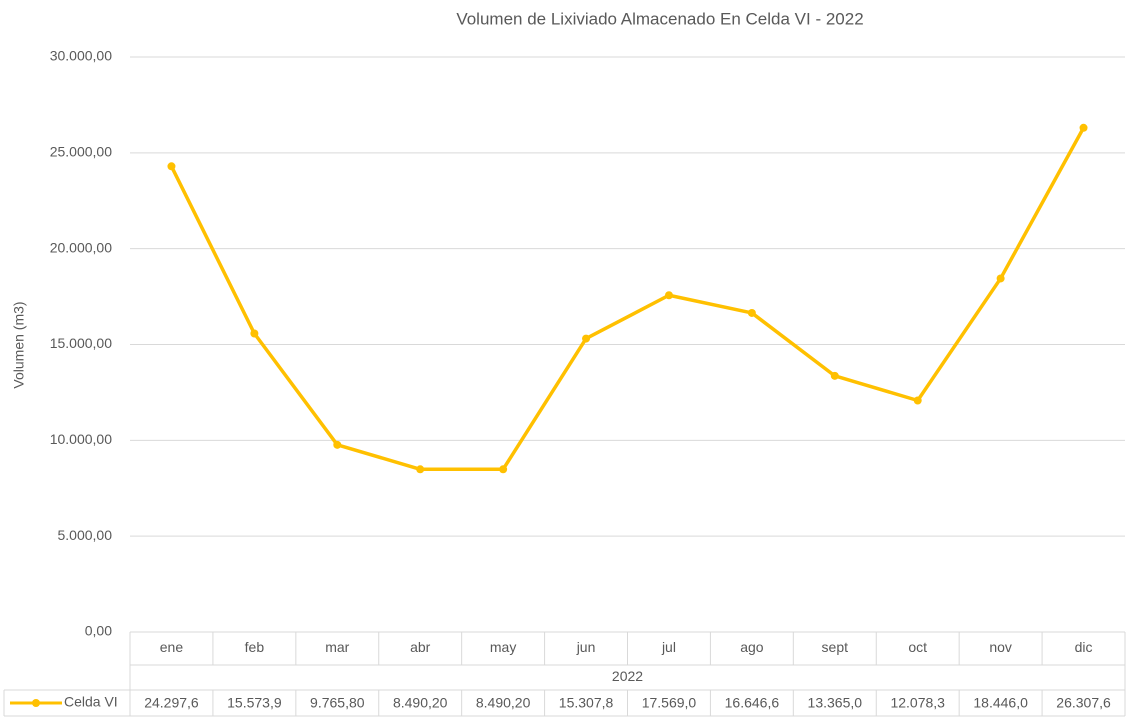 Image resolution: width=1126 pixels, height=717 pixels. What do you see at coordinates (586, 647) in the screenshot?
I see `x-tick-label: jun` at bounding box center [586, 647].